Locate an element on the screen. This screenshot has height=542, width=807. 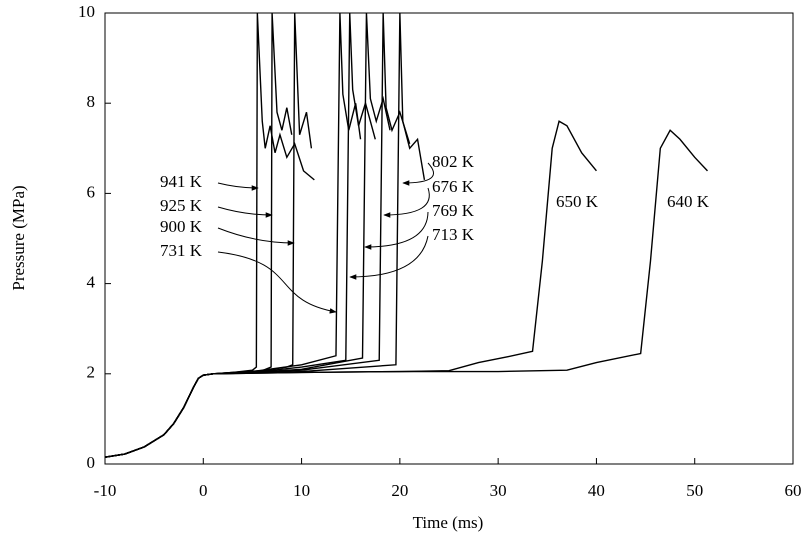
x-tick-label: 30 is located at coordinates (498, 490).